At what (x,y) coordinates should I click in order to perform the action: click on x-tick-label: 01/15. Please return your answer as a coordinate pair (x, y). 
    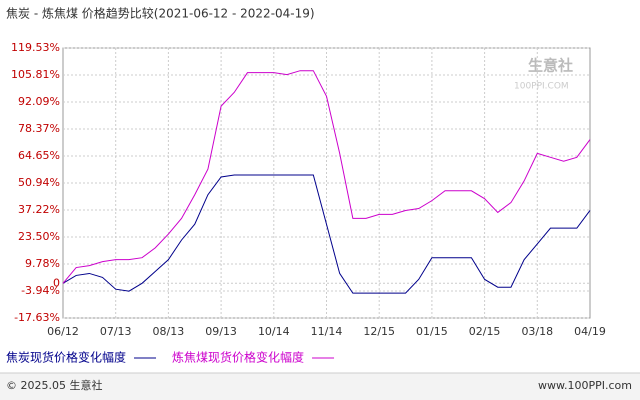
    Looking at the image, I should click on (432, 331).